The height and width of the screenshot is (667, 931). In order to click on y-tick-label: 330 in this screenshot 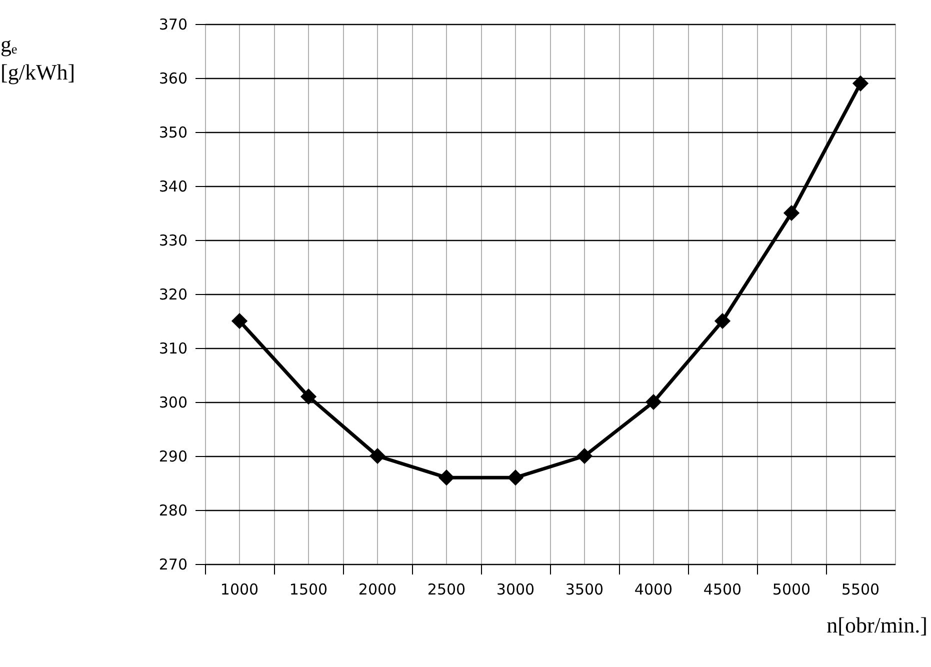, I will do `click(173, 241)`.